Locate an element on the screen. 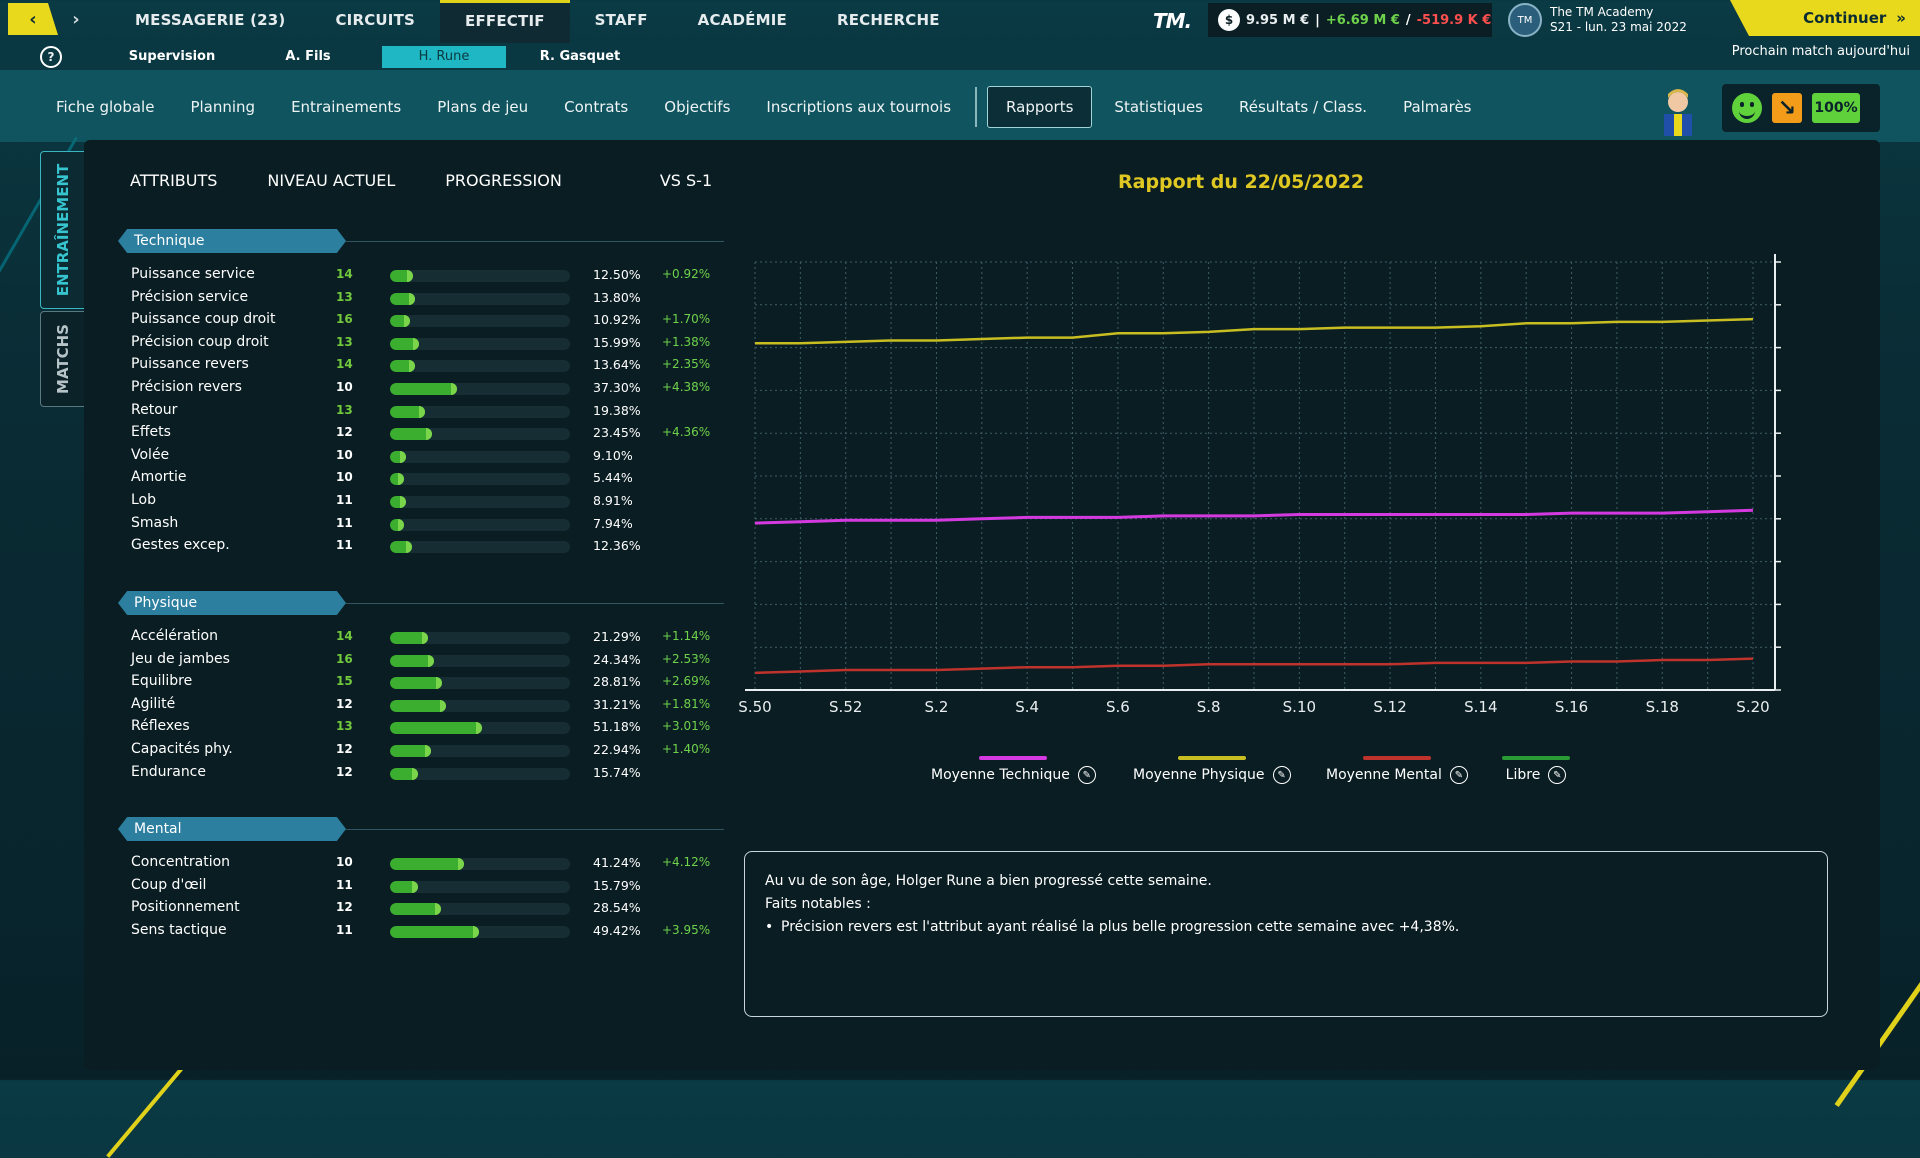 Image resolution: width=1920 pixels, height=1158 pixels. main-tab-4: ACADÉMIE is located at coordinates (742, 20).